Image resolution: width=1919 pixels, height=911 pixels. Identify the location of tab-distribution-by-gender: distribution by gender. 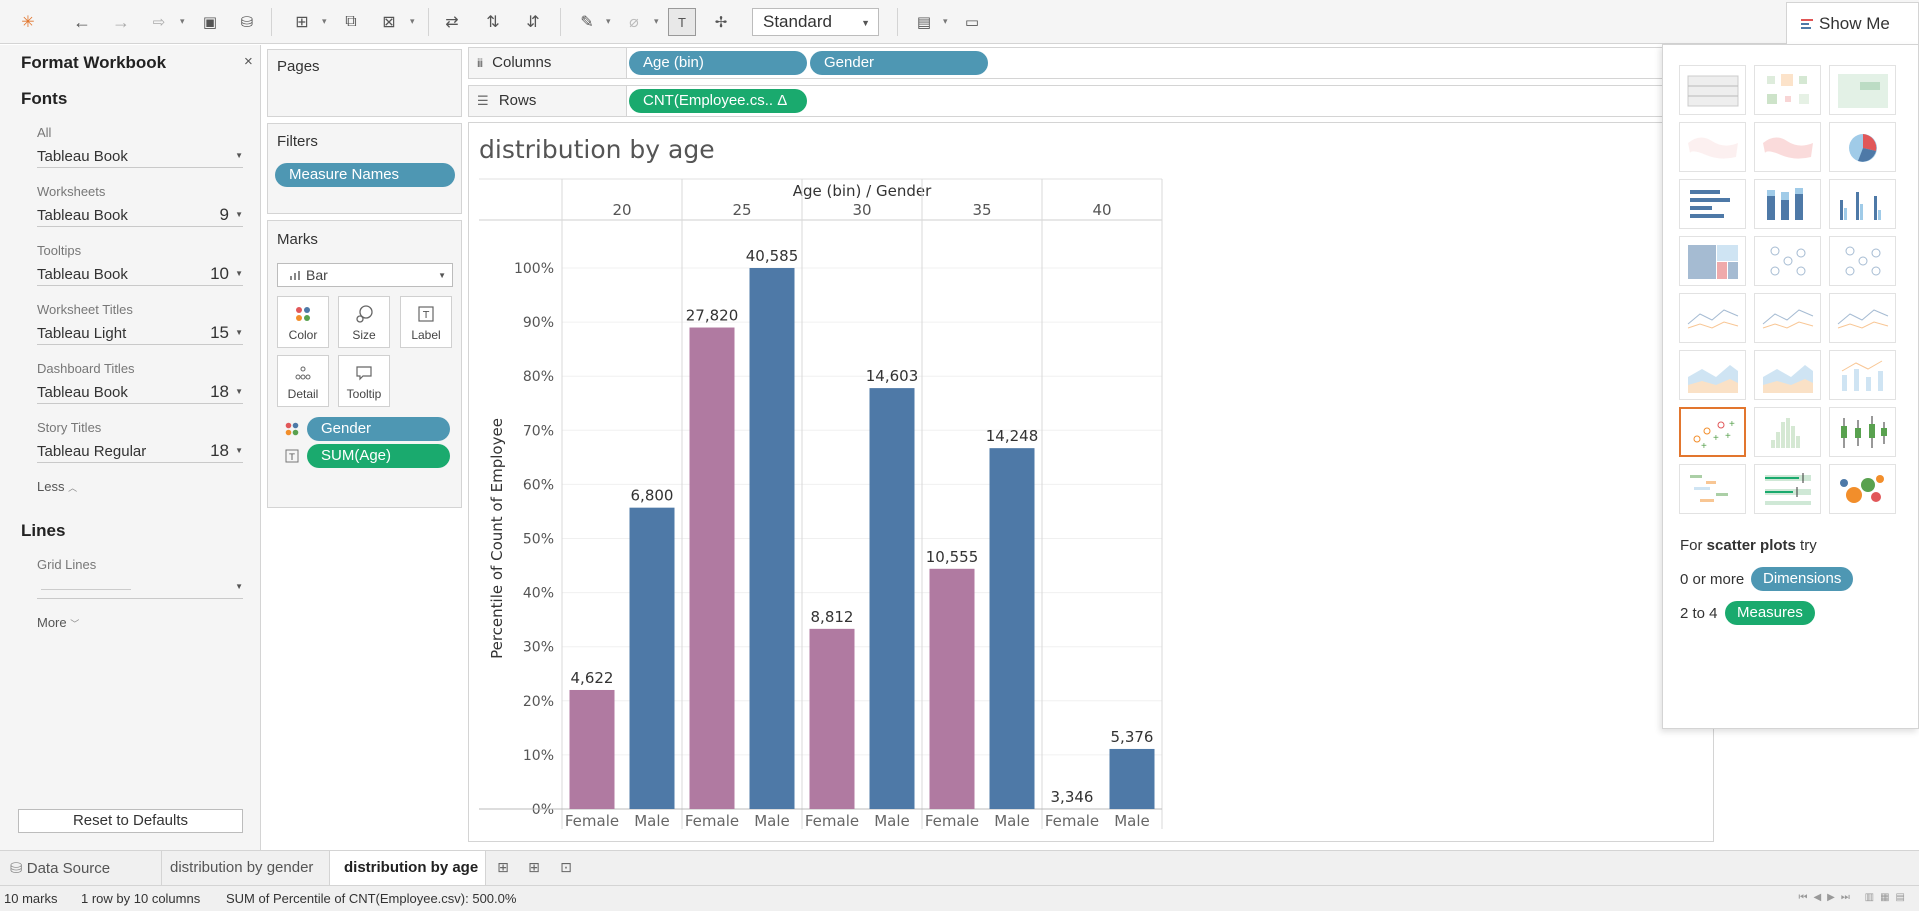
(246, 868).